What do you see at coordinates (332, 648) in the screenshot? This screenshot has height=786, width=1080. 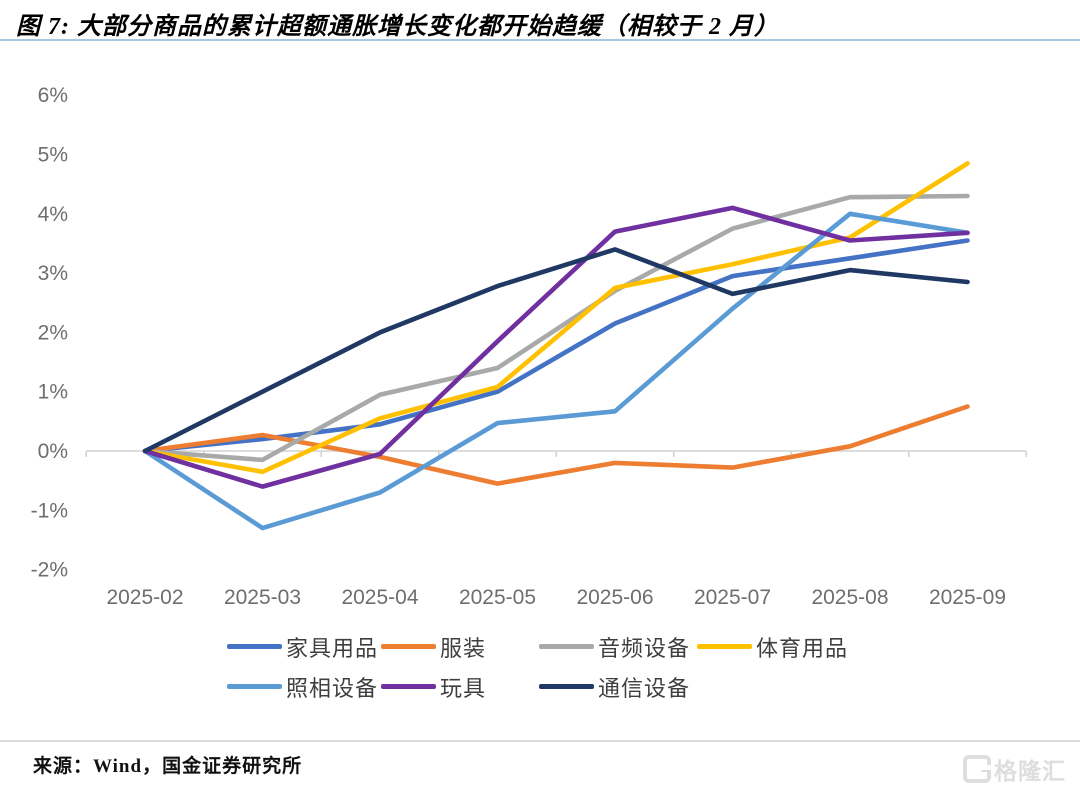 I see `legend-label: 家具用品` at bounding box center [332, 648].